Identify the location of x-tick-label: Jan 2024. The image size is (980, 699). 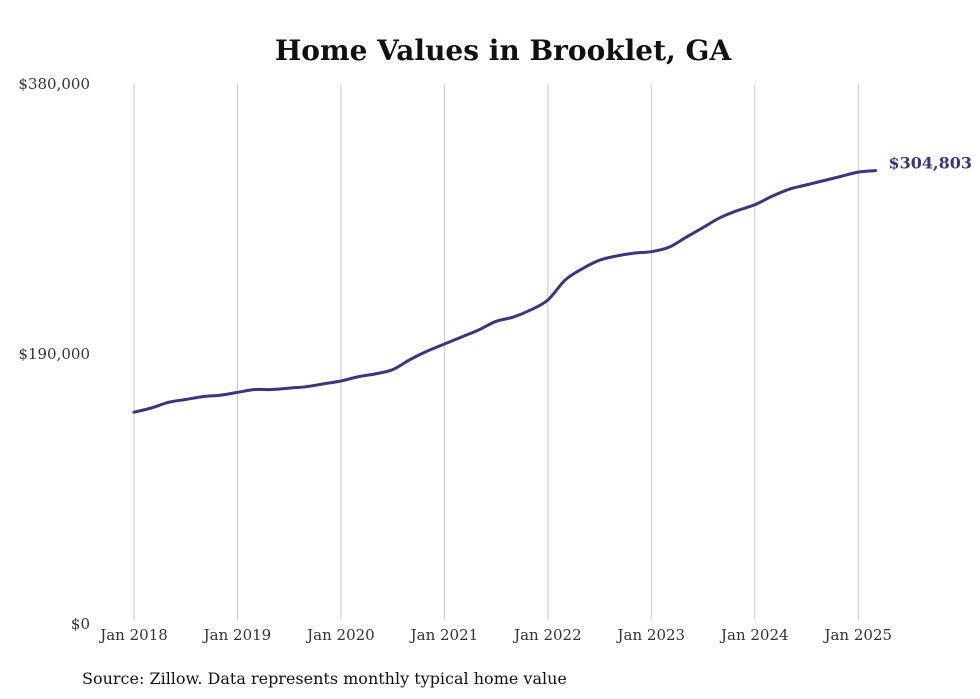
(754, 635).